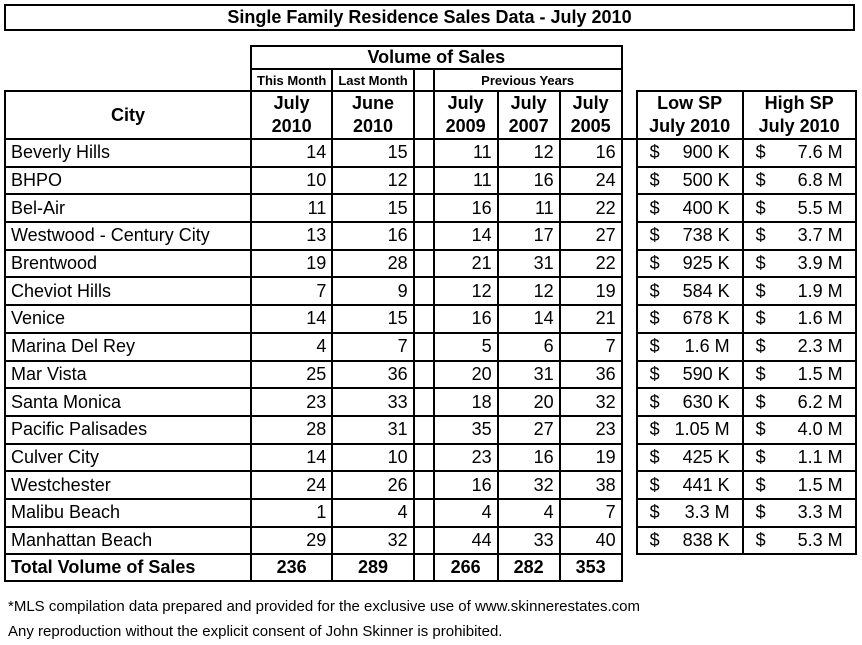 The image size is (862, 645). I want to click on table-row: Cheviot Hills 7 9 12 12 19 $584 K $1.9 M, so click(430, 291).